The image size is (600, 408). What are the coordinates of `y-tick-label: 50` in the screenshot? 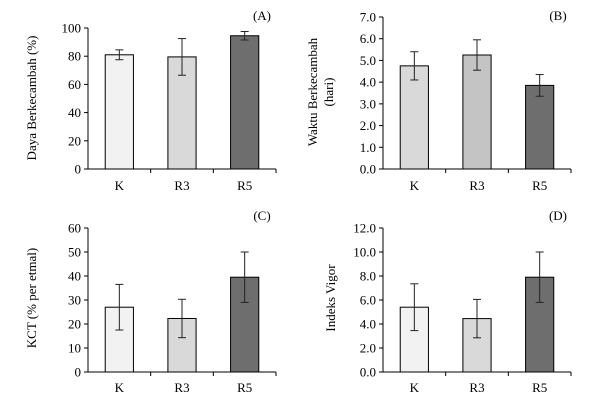 It's located at (74, 252).